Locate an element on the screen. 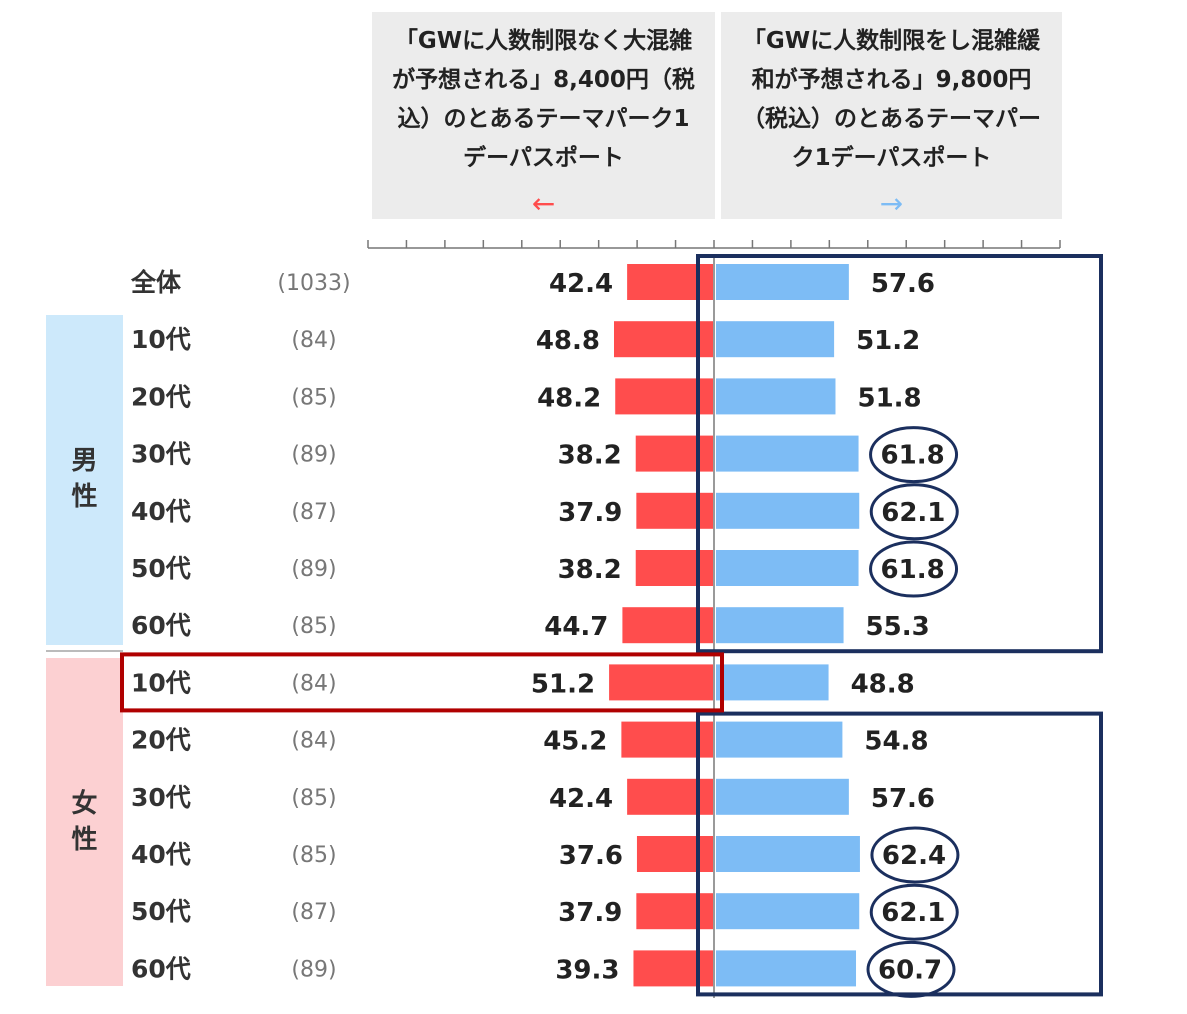 The height and width of the screenshot is (1014, 1187). sample-size-label: (87) is located at coordinates (313, 912).